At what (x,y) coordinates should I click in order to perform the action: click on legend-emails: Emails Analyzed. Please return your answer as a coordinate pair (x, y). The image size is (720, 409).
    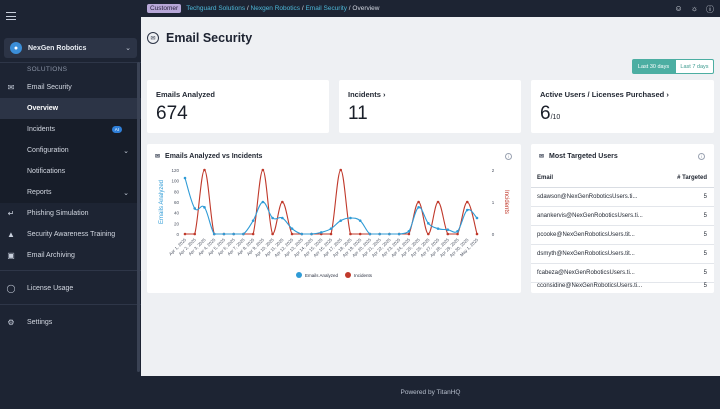
    Looking at the image, I should click on (317, 275).